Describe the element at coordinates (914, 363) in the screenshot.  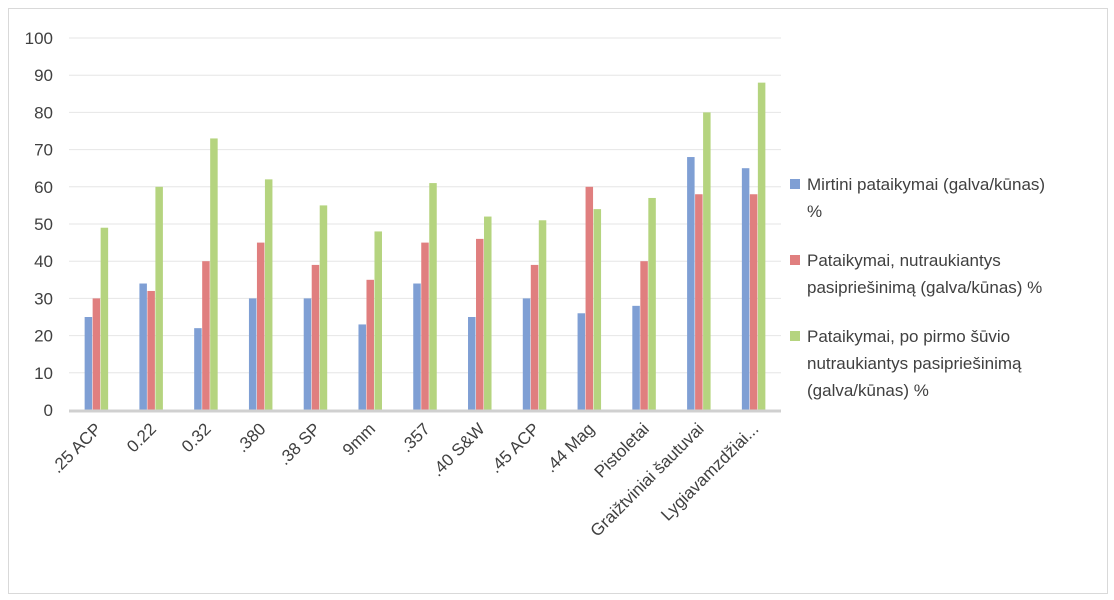
I see `legend-label-3: nutraukiantys pasipriešinimą` at that location.